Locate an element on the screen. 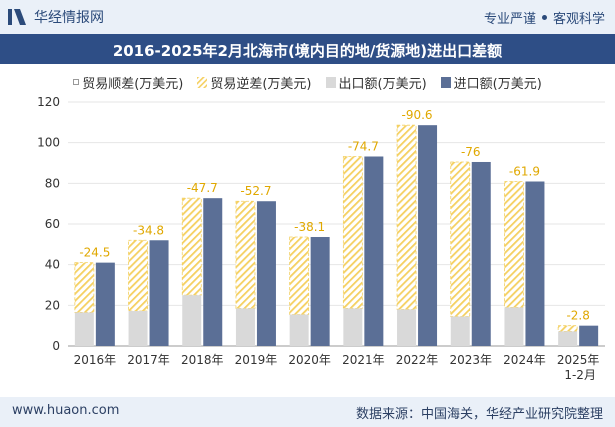  legend-swatch-surplus is located at coordinates (76, 82).